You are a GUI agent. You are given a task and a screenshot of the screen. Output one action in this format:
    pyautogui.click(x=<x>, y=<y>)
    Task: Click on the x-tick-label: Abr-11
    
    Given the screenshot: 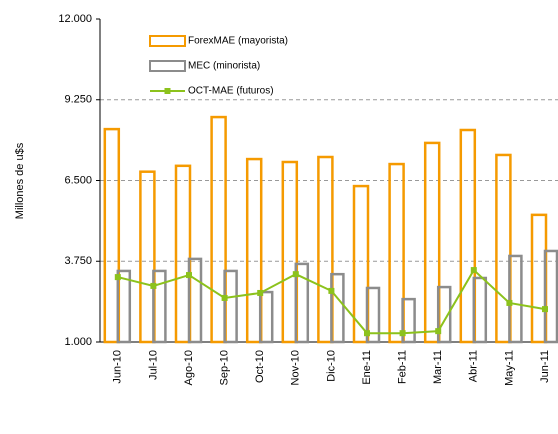 What is the action you would take?
    pyautogui.click(x=474, y=366)
    